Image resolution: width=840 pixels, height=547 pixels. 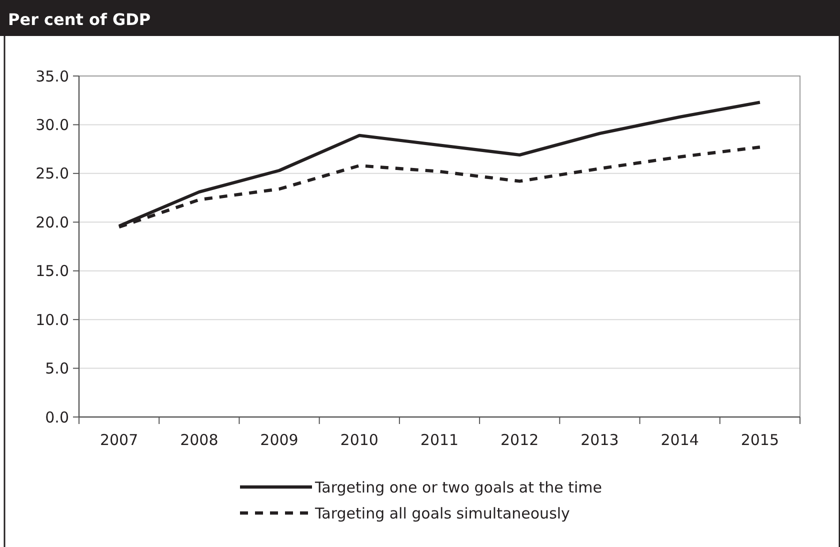 What do you see at coordinates (57, 417) in the screenshot?
I see `y-tick-label: 0.0` at bounding box center [57, 417].